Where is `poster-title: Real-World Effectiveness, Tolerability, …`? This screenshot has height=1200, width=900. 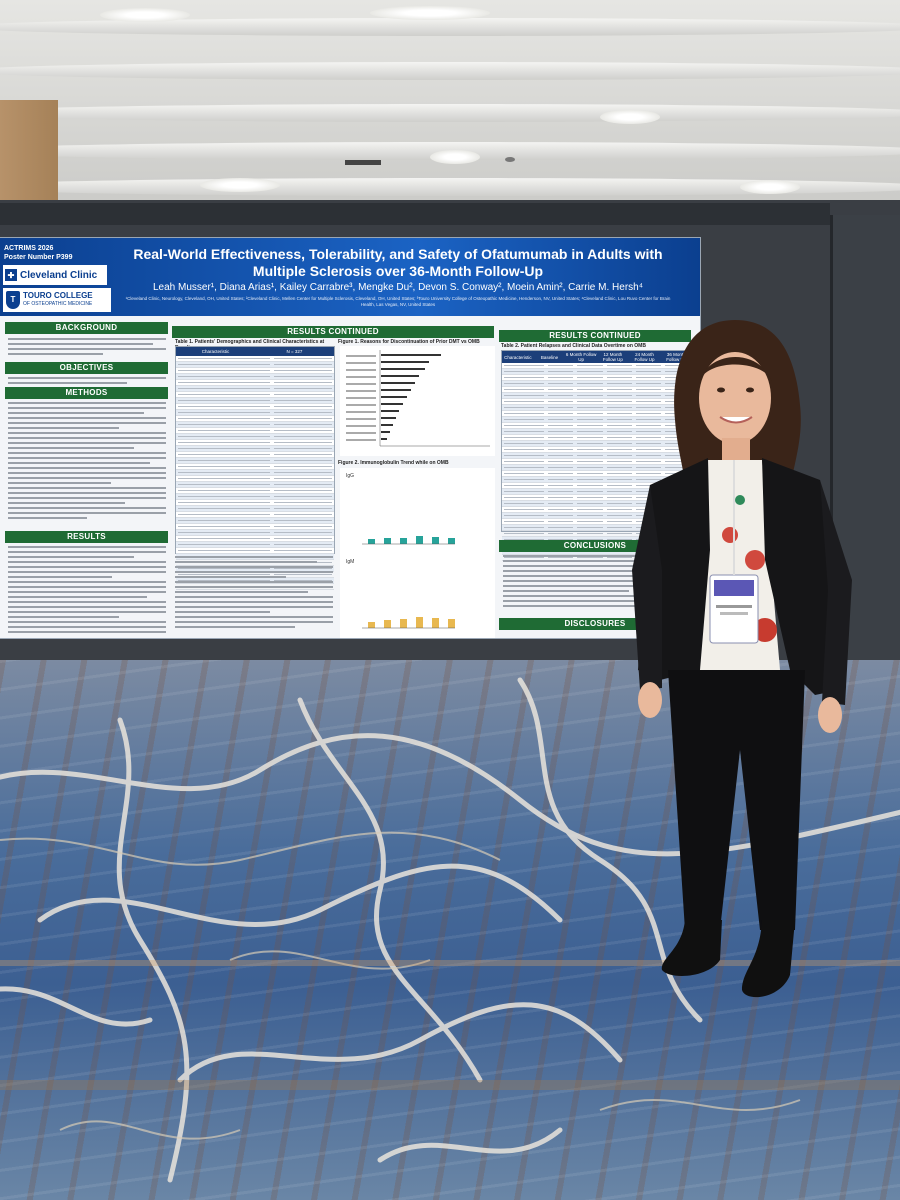 poster-title: Real-World Effectiveness, Tolerability, … is located at coordinates (398, 262).